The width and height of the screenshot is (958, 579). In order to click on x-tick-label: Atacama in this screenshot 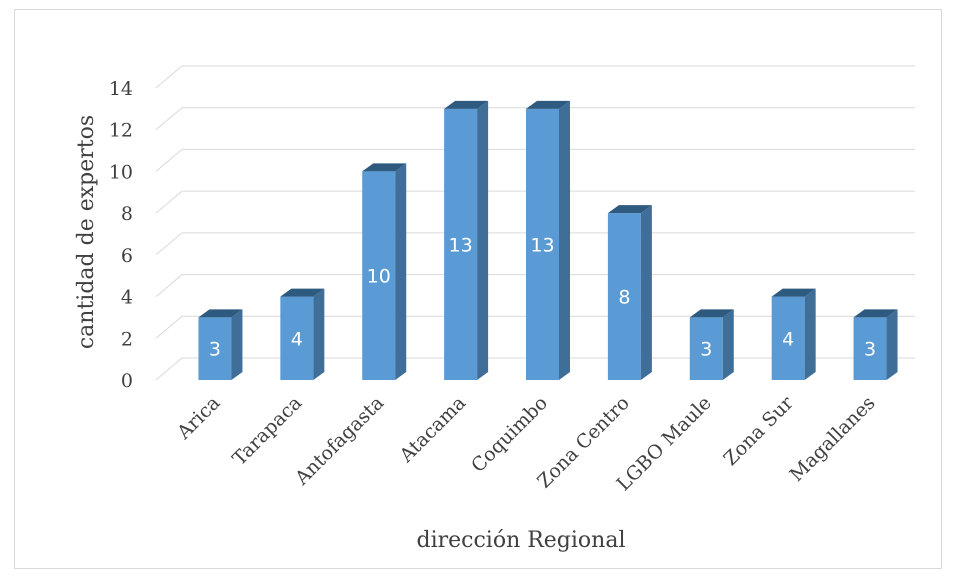, I will do `click(432, 429)`.